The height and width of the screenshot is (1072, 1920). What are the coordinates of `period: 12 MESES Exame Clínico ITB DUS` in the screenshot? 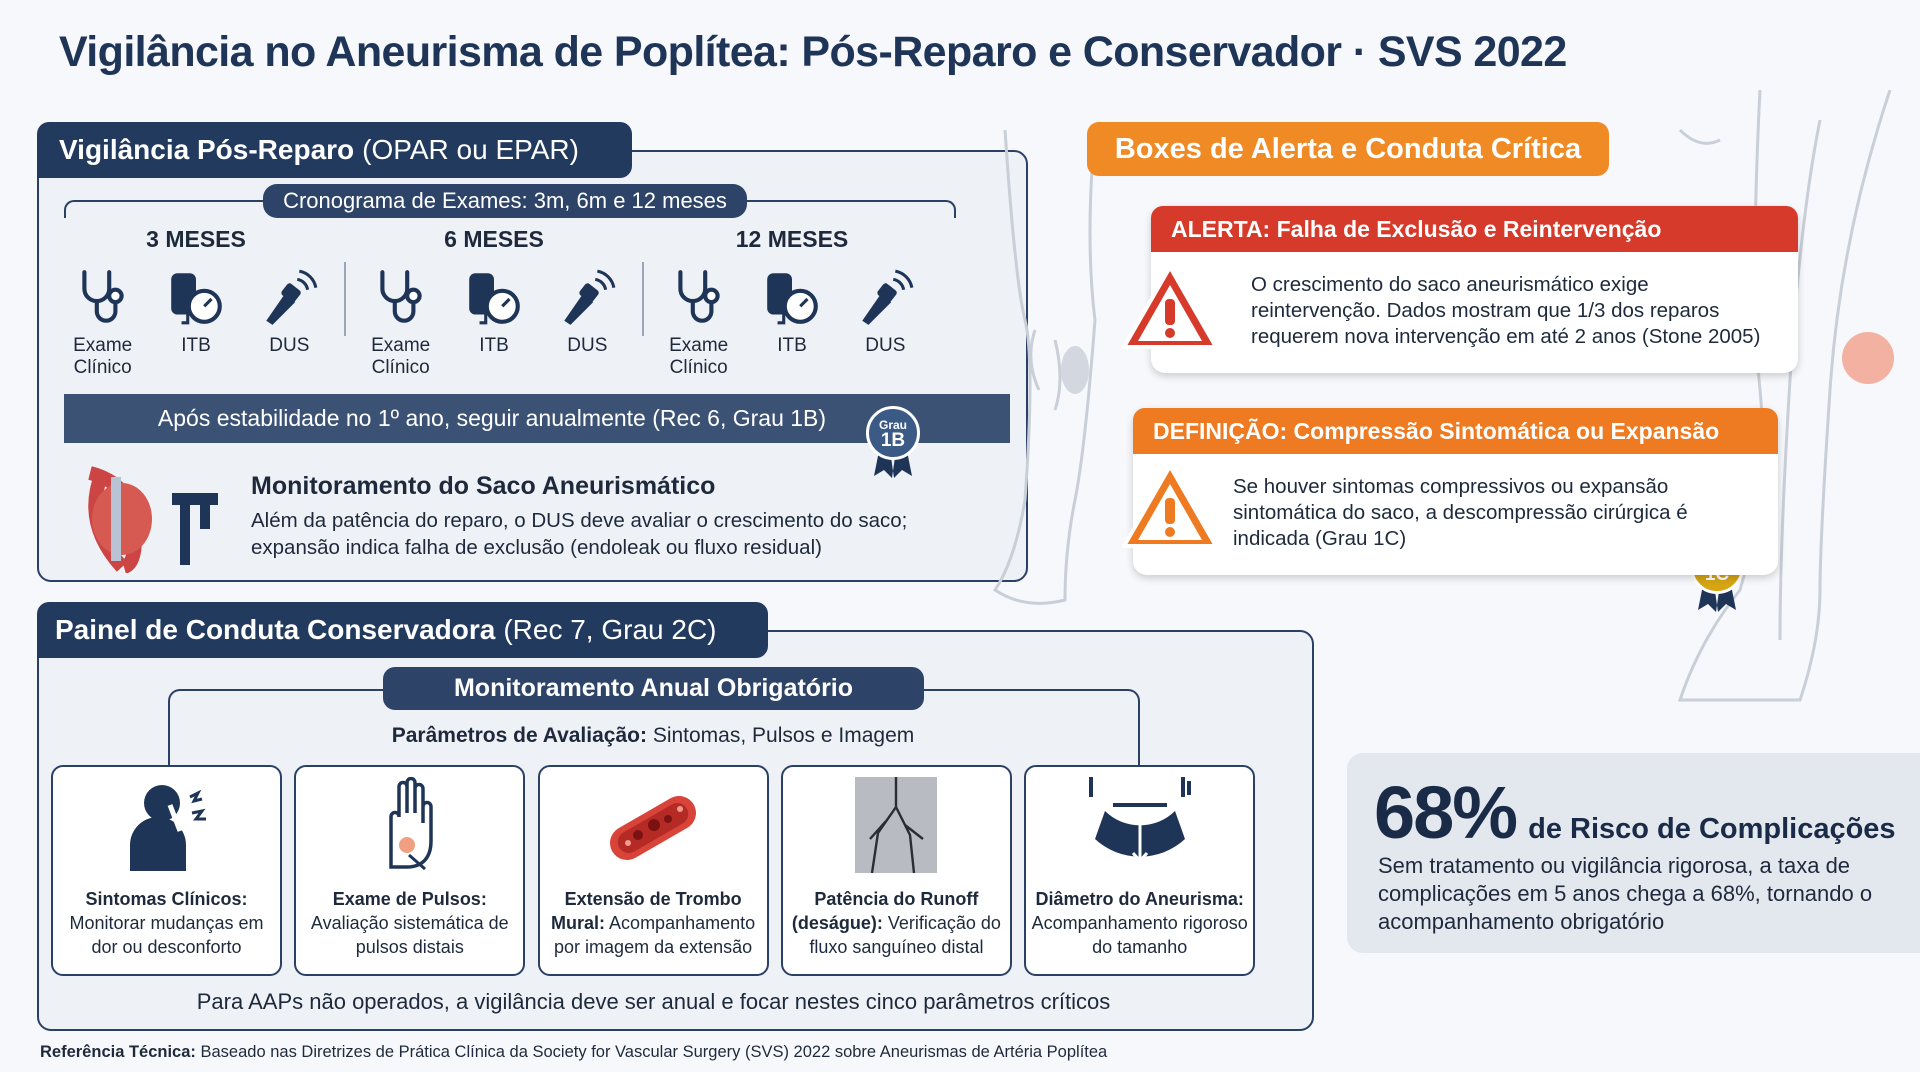 It's located at (792, 306).